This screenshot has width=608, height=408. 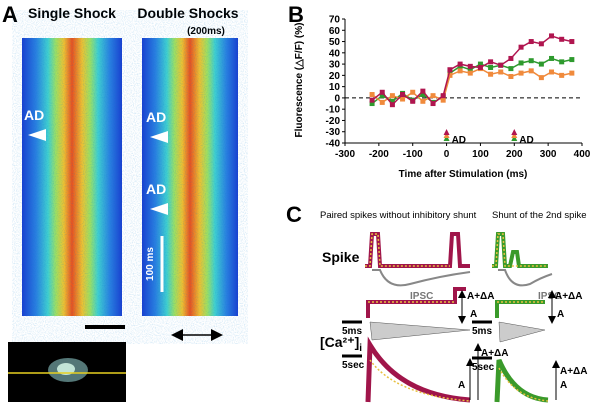 I want to click on y-tick-label: 0, so click(x=337, y=98).